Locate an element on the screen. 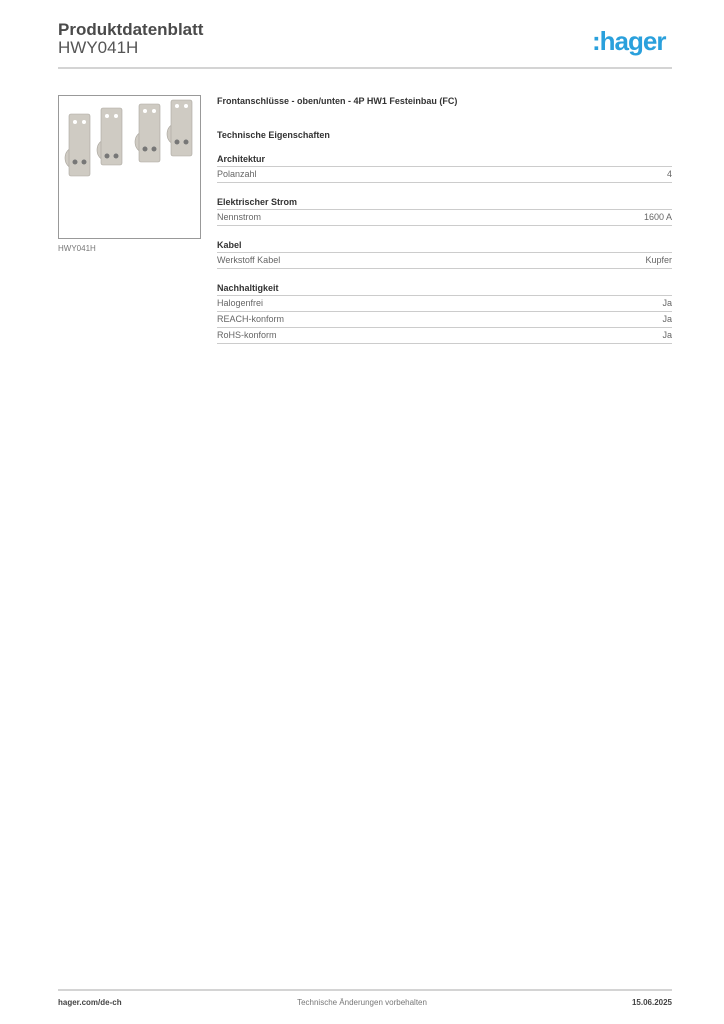 The height and width of the screenshot is (1024, 724). property-label: RoHS-konform is located at coordinates (247, 335).